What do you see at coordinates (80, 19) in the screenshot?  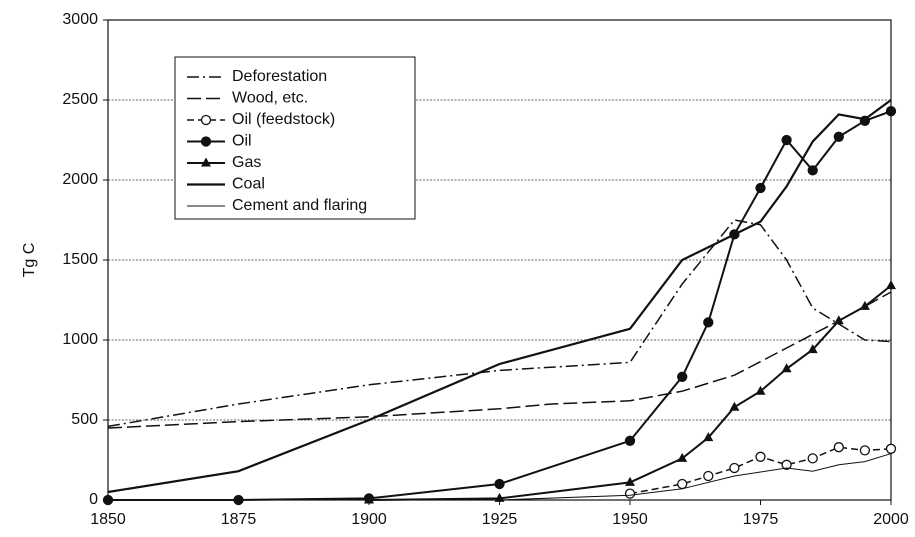 I see `y-tick-label: 3000` at bounding box center [80, 19].